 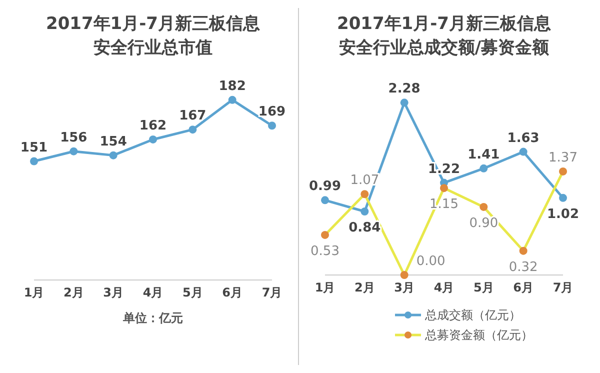 I want to click on data-label: 0.99, so click(x=325, y=186).